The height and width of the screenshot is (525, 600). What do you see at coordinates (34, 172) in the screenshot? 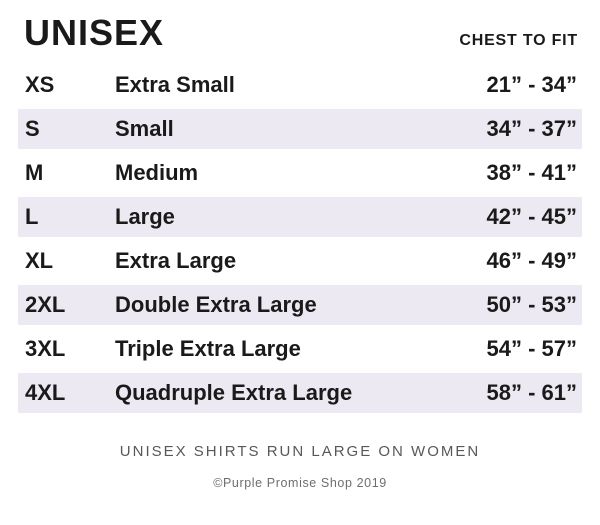
I see `size-abbr: M` at bounding box center [34, 172].